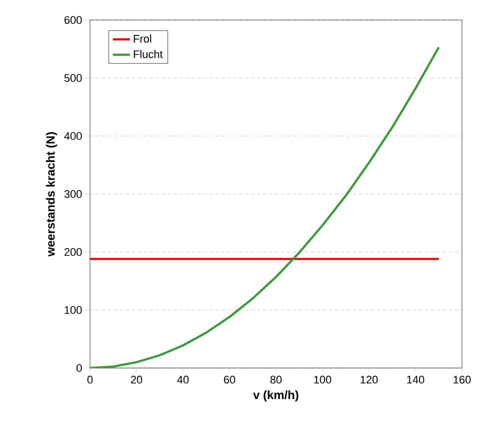 The width and height of the screenshot is (480, 436). What do you see at coordinates (73, 310) in the screenshot?
I see `y-tick-label: 100` at bounding box center [73, 310].